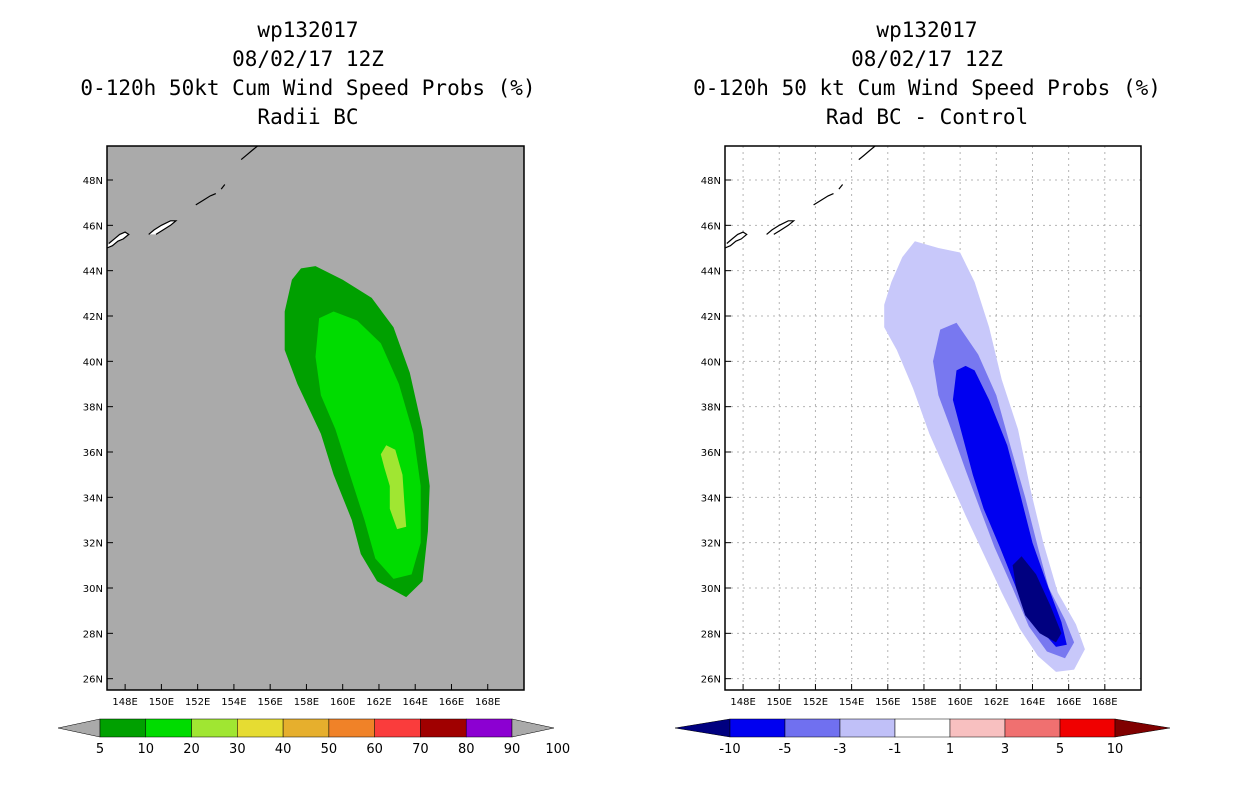  What do you see at coordinates (93, 498) in the screenshot?
I see `left-y-tick-label: 34N` at bounding box center [93, 498].